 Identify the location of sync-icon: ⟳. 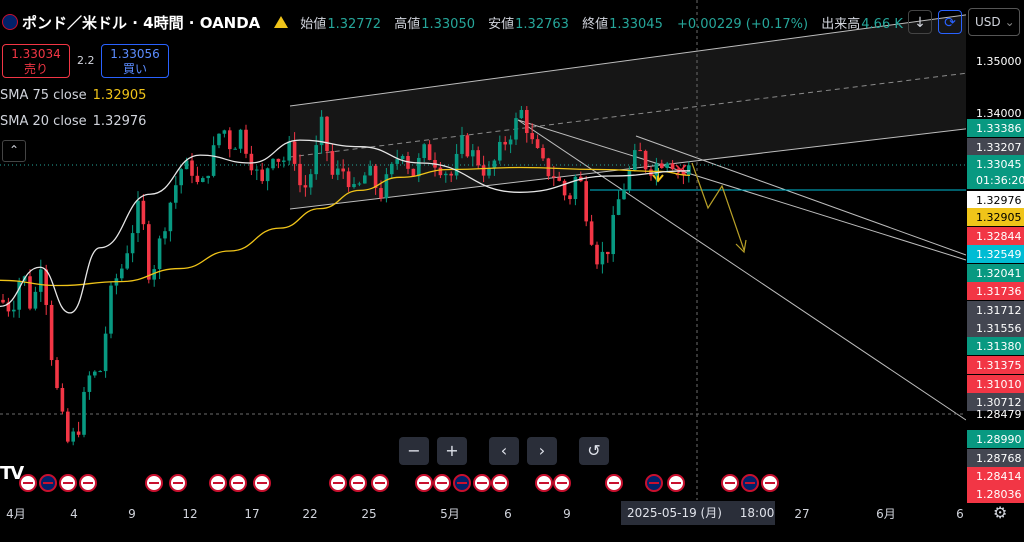
(950, 22).